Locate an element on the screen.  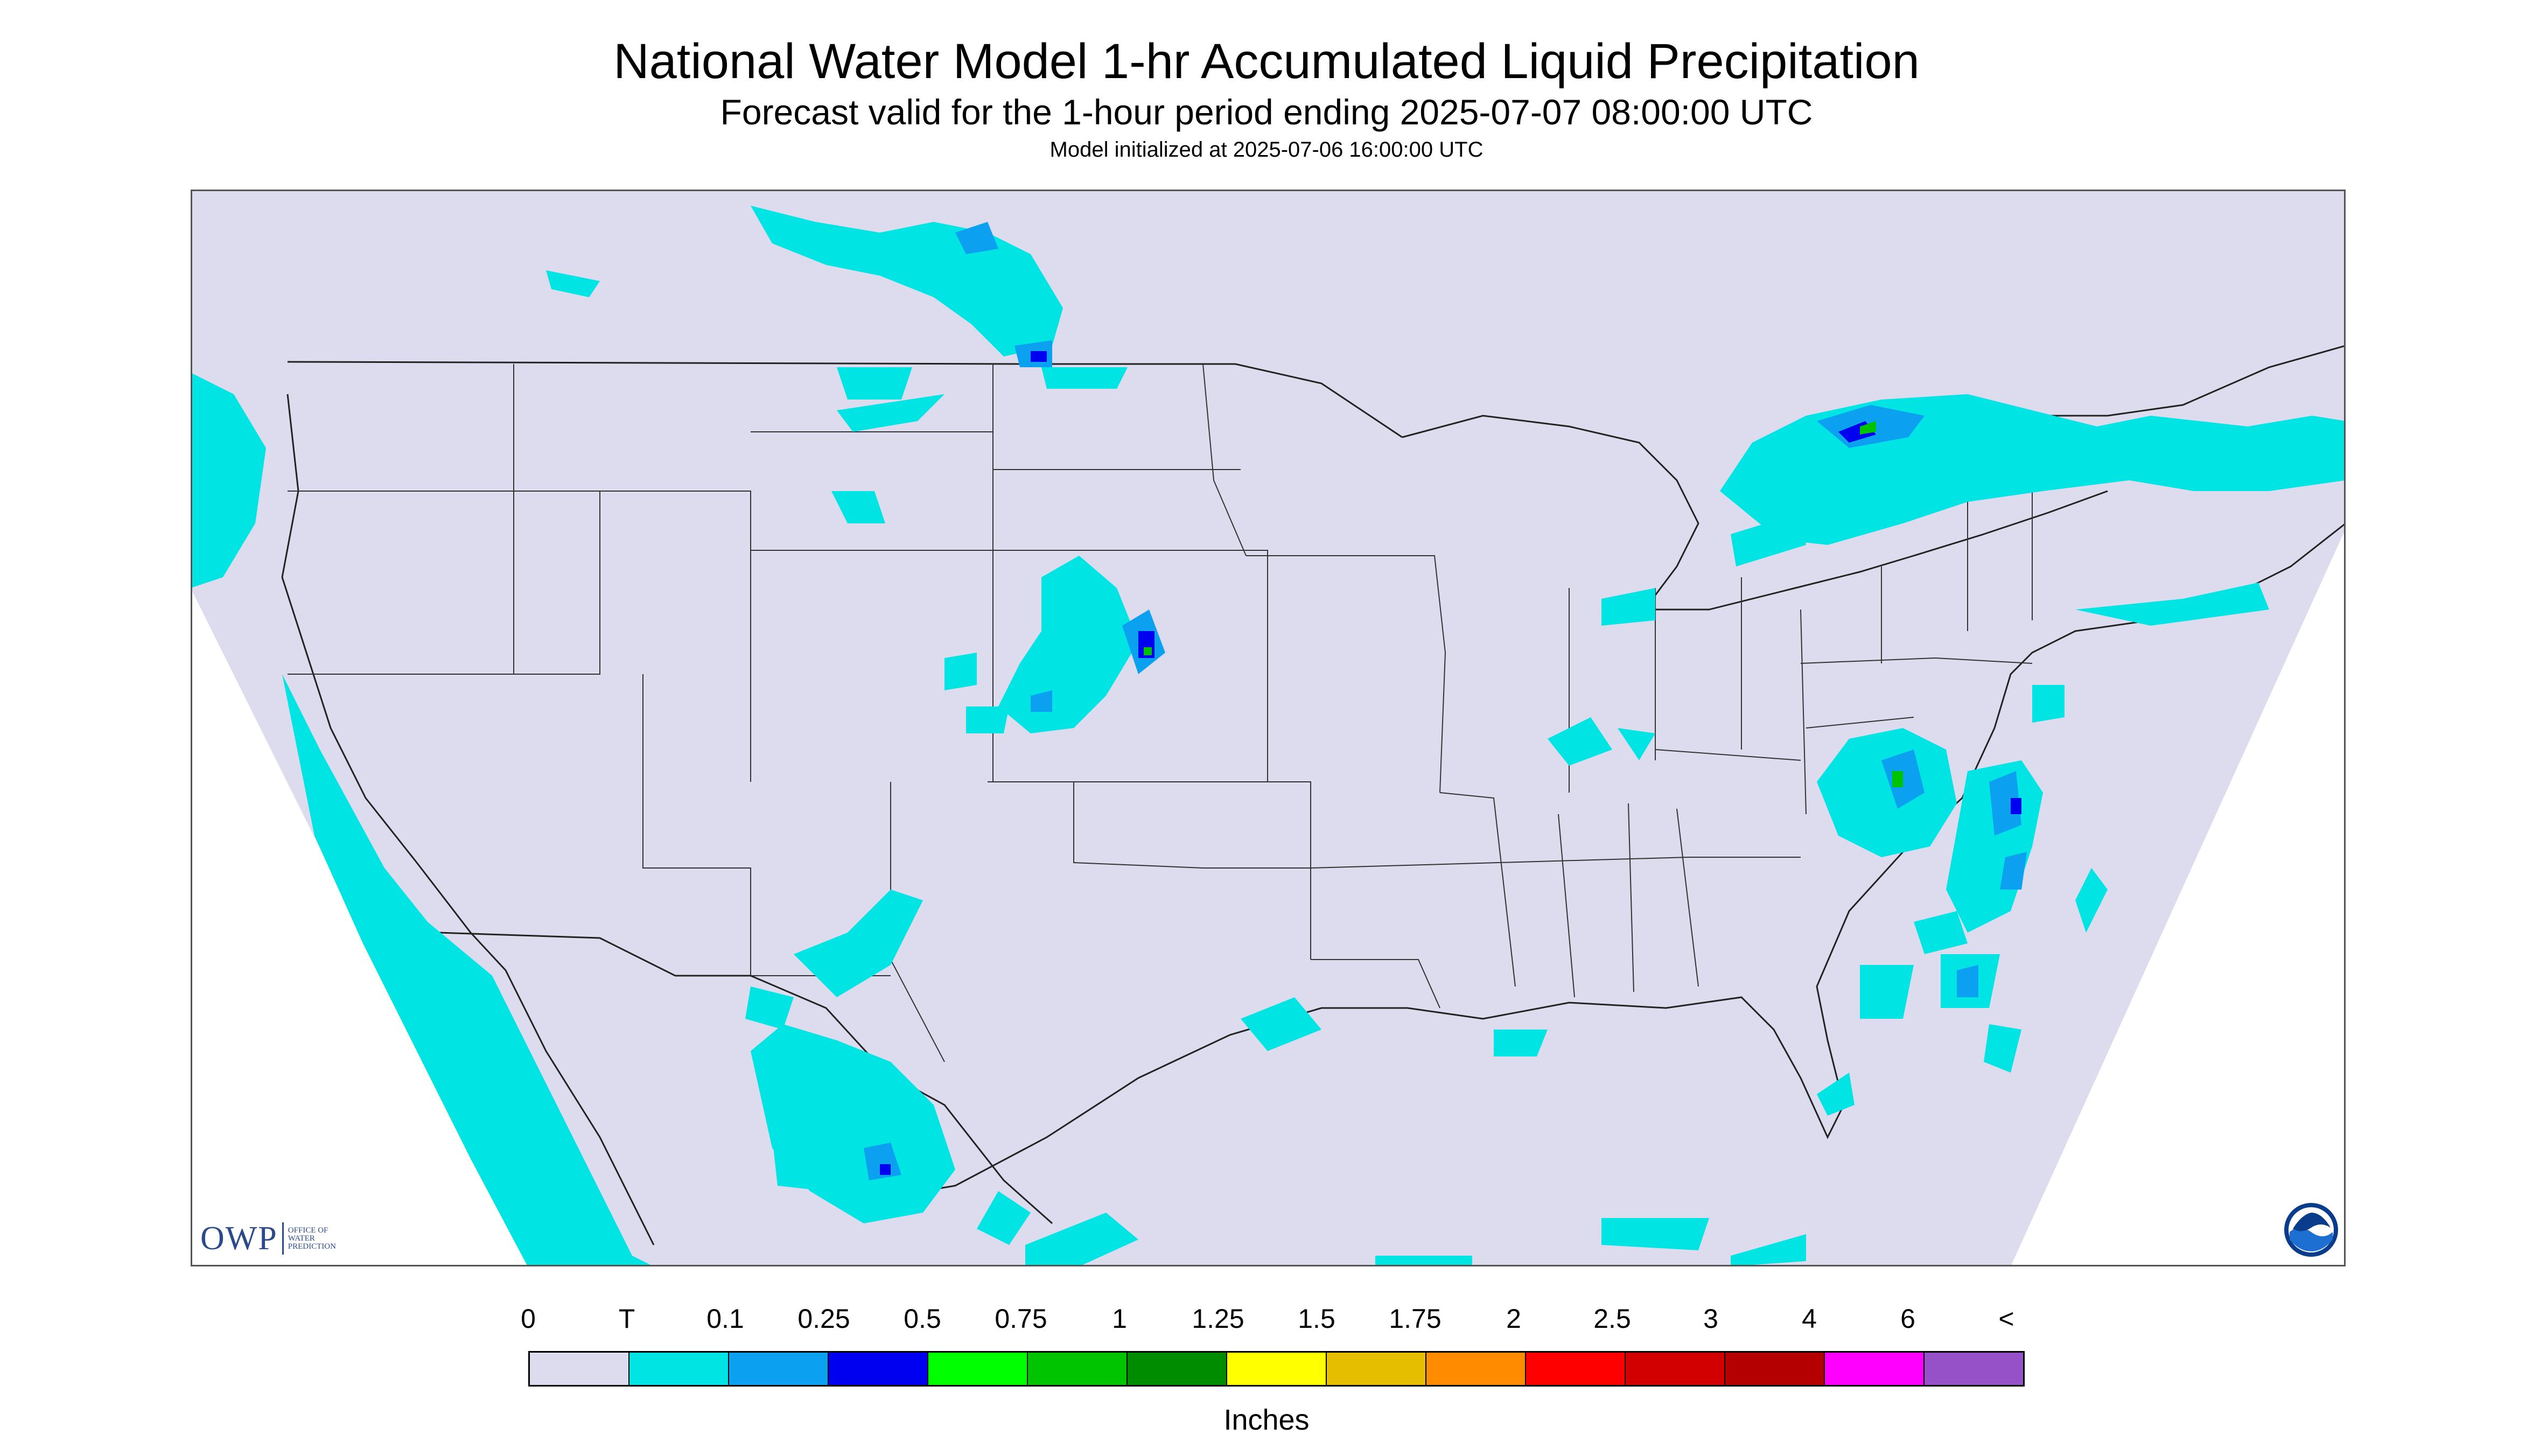
coastline-west is located at coordinates (468, 819).